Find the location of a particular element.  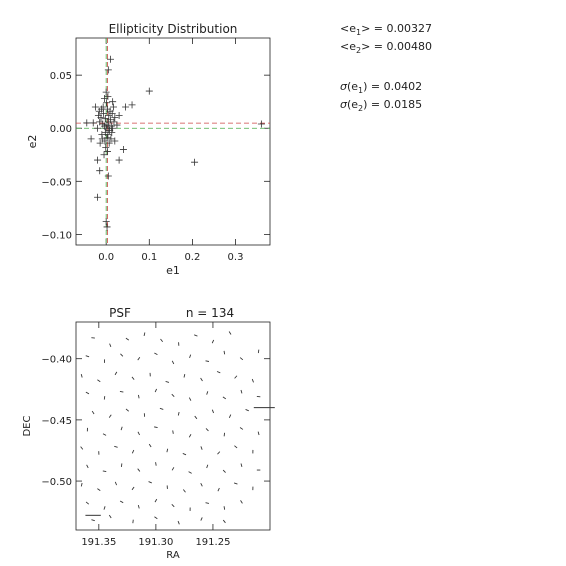

mean-e2-value: 0.00480 is located at coordinates (409, 46).